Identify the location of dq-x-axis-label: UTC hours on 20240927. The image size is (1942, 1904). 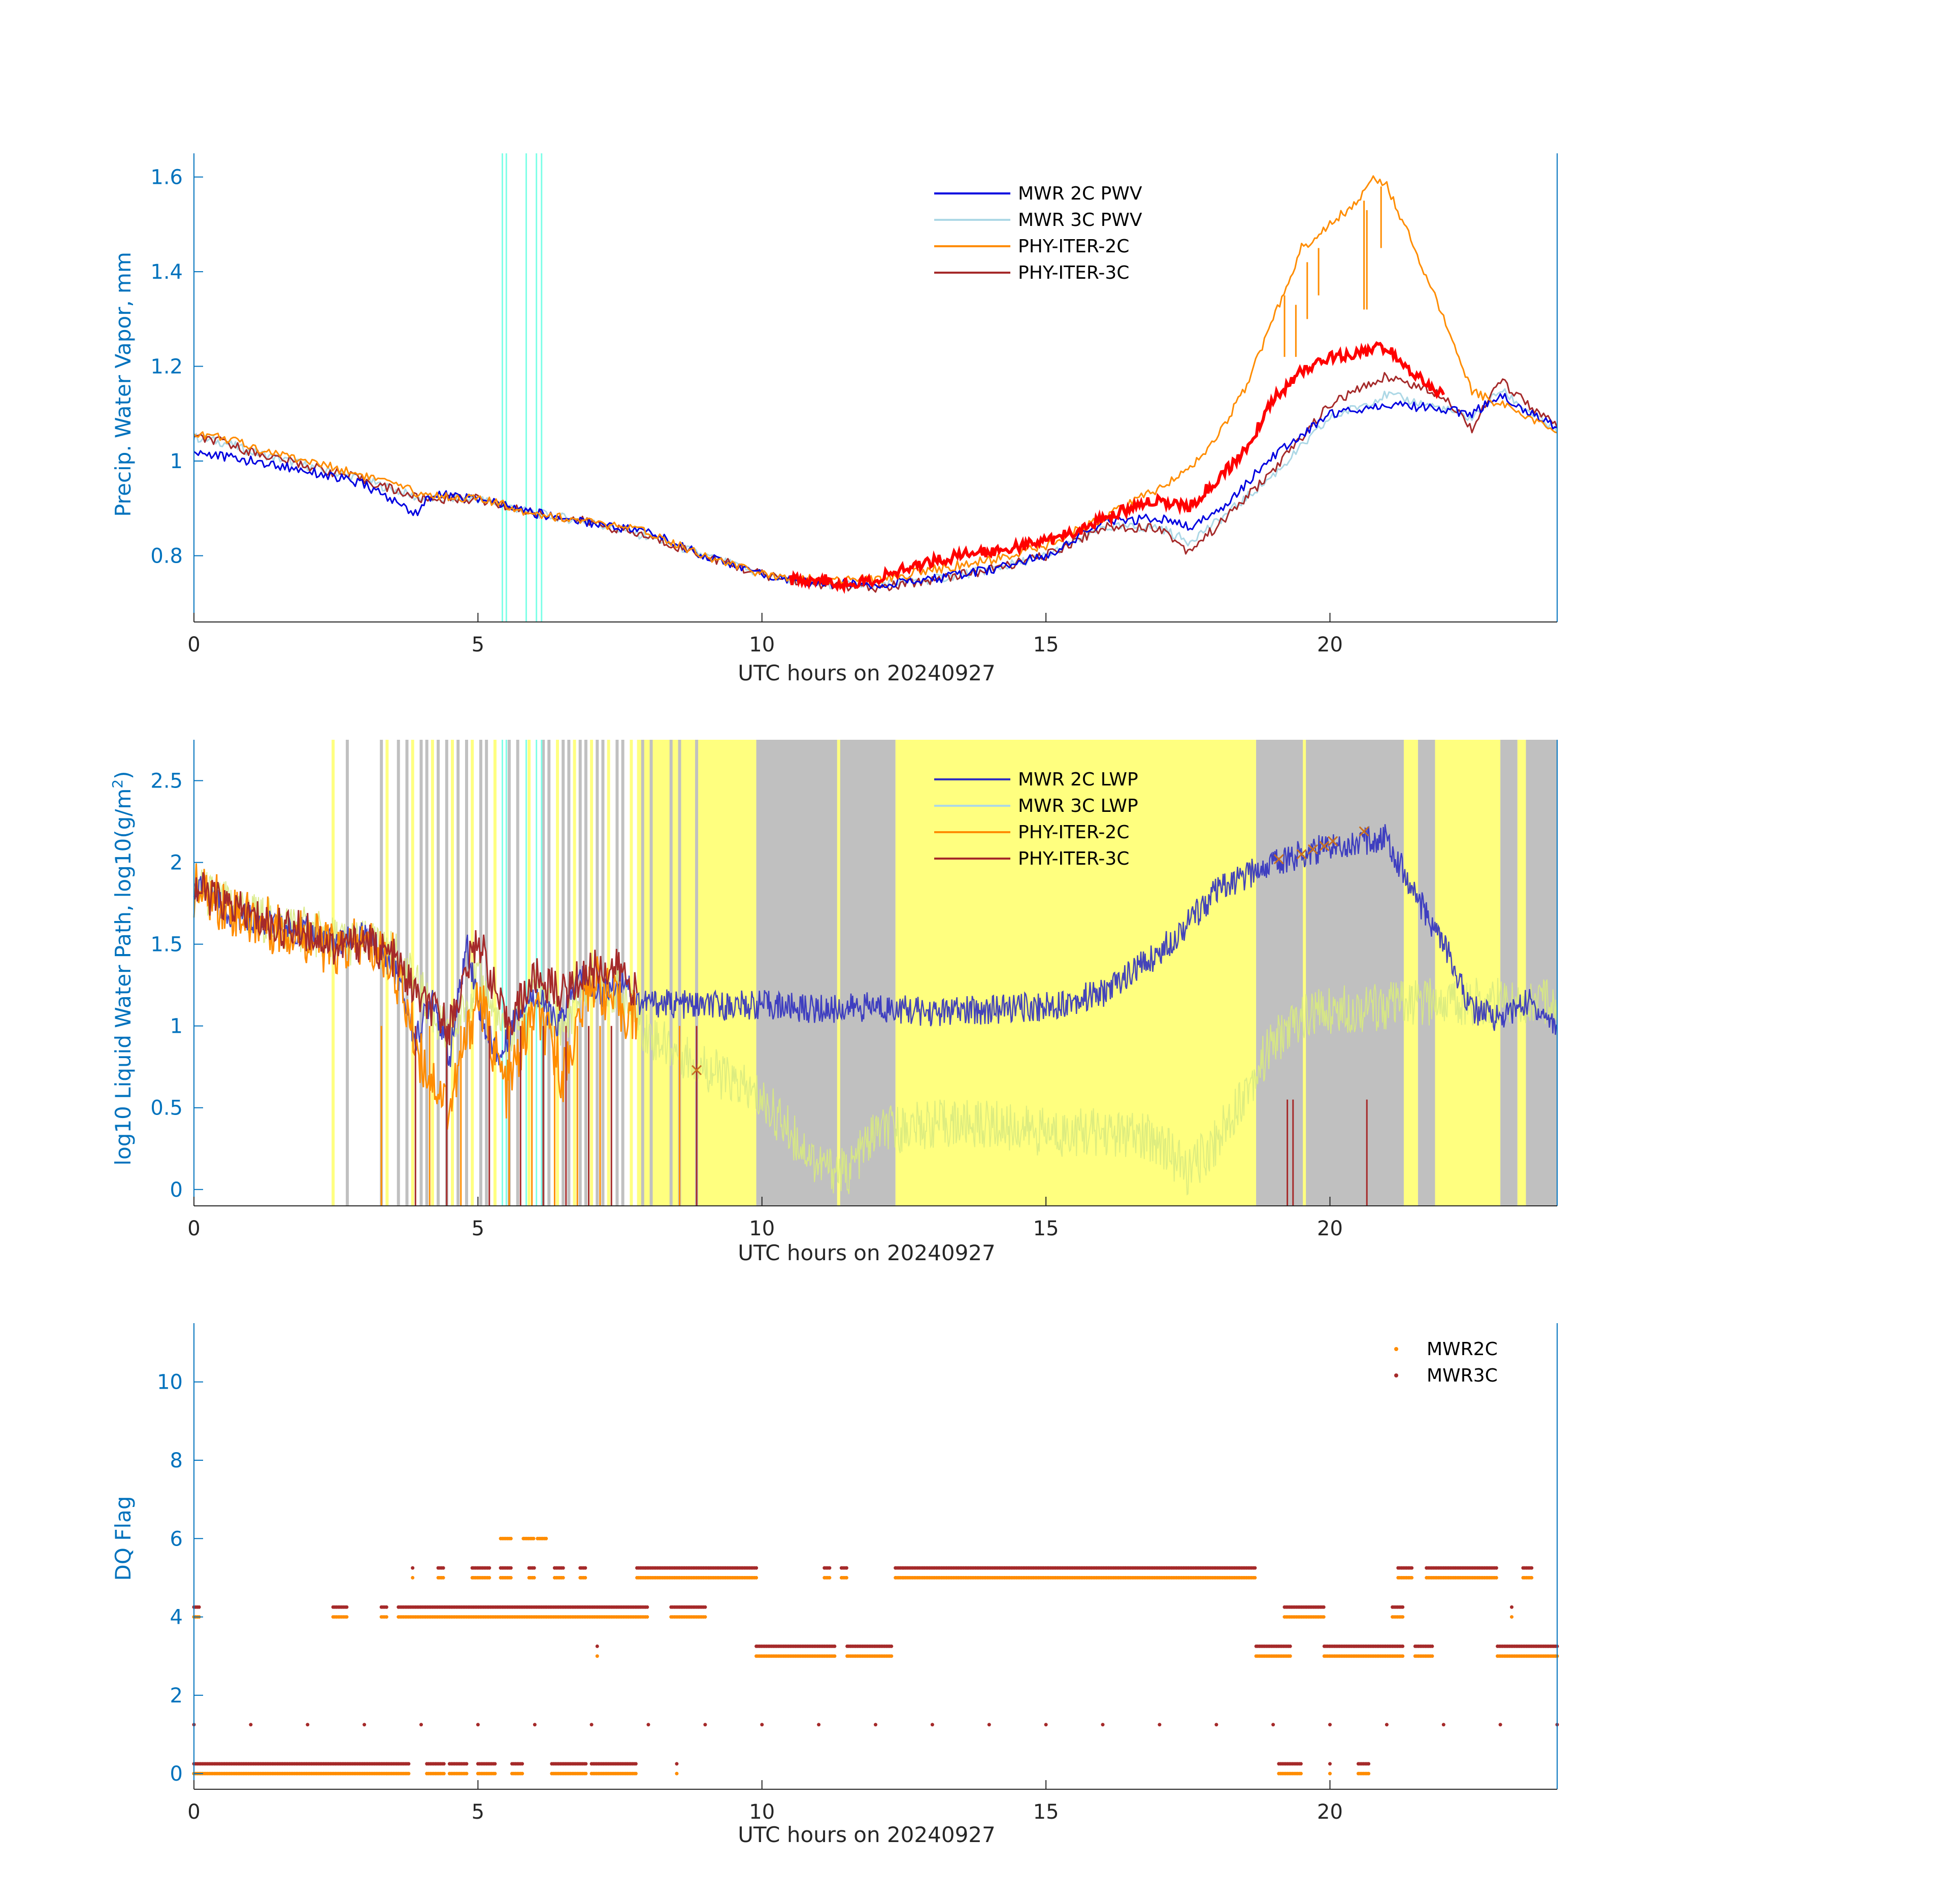
(867, 1835).